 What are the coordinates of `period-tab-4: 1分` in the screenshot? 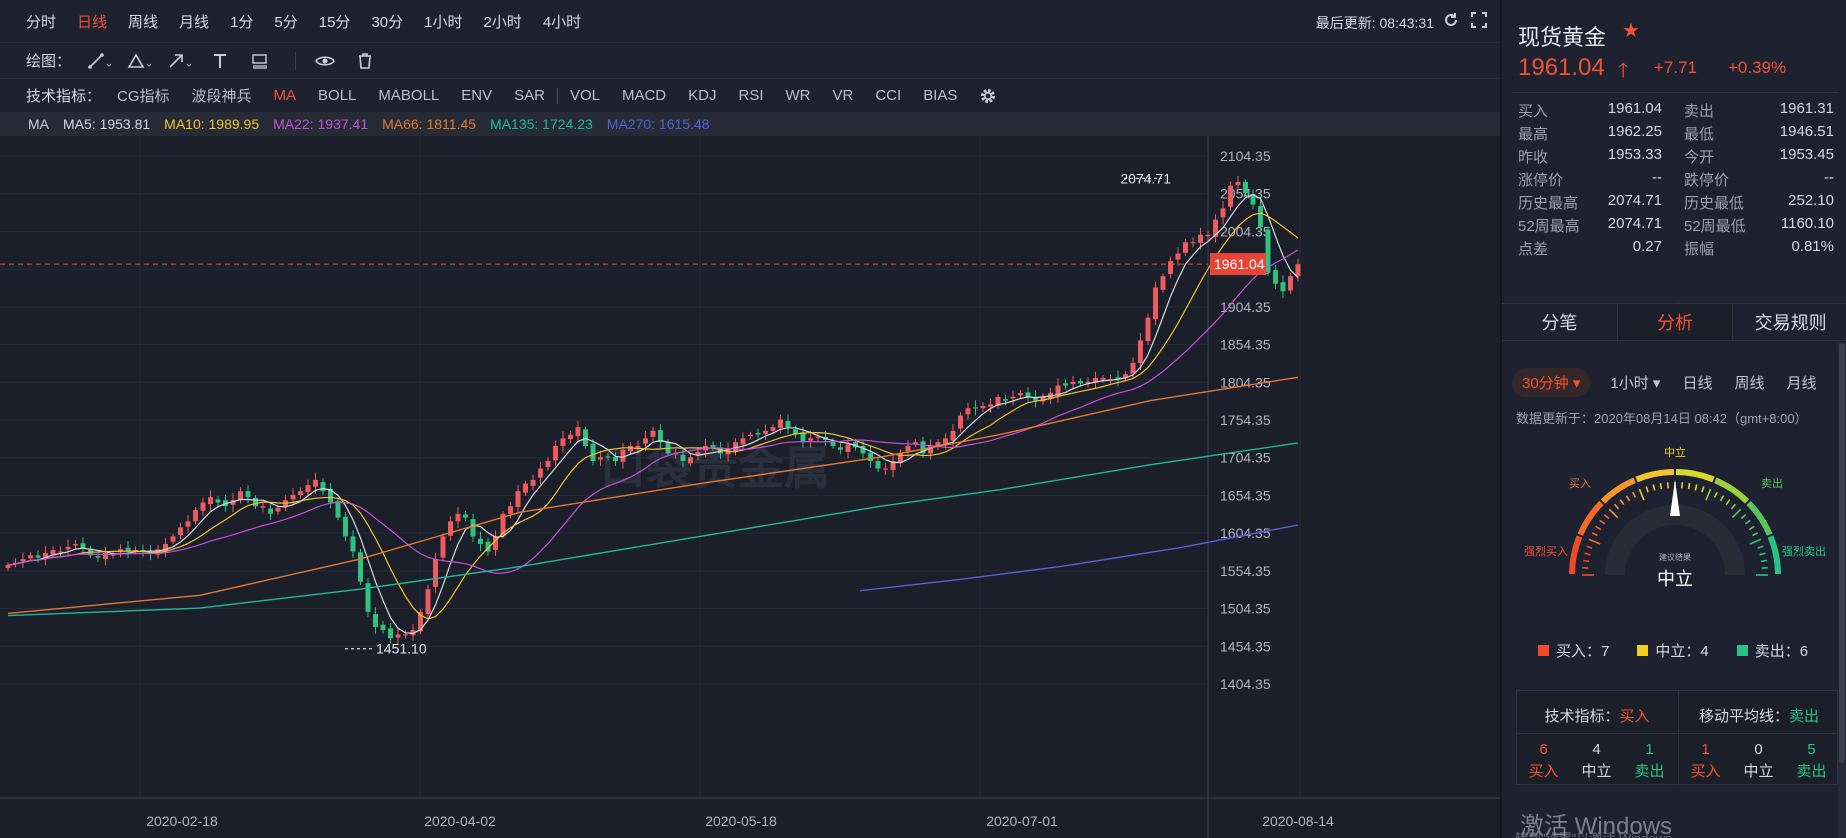 It's located at (242, 22).